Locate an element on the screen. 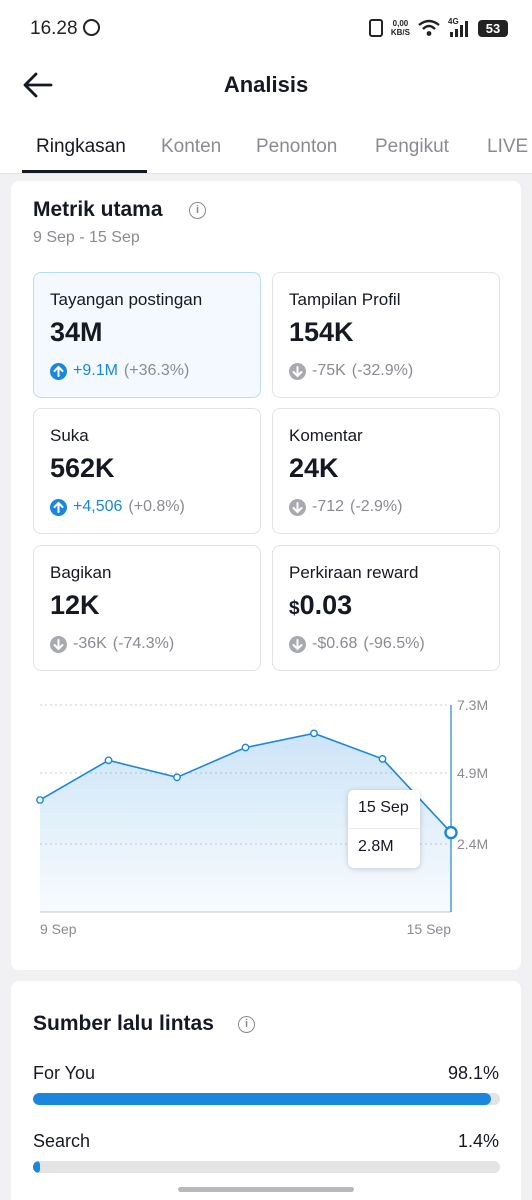 The width and height of the screenshot is (532, 1200). metric-label: Bagikan is located at coordinates (81, 572).